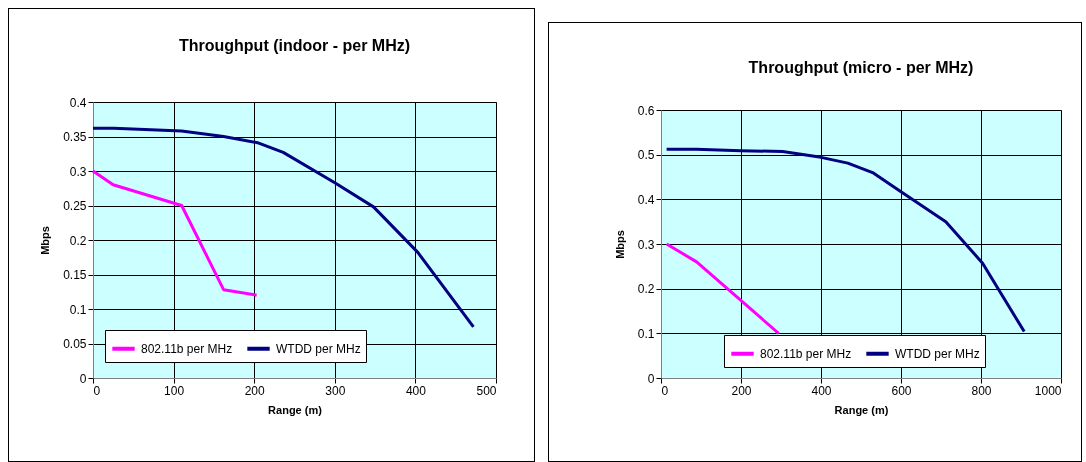  What do you see at coordinates (75, 344) in the screenshot?
I see `y-tick-label: 0.05` at bounding box center [75, 344].